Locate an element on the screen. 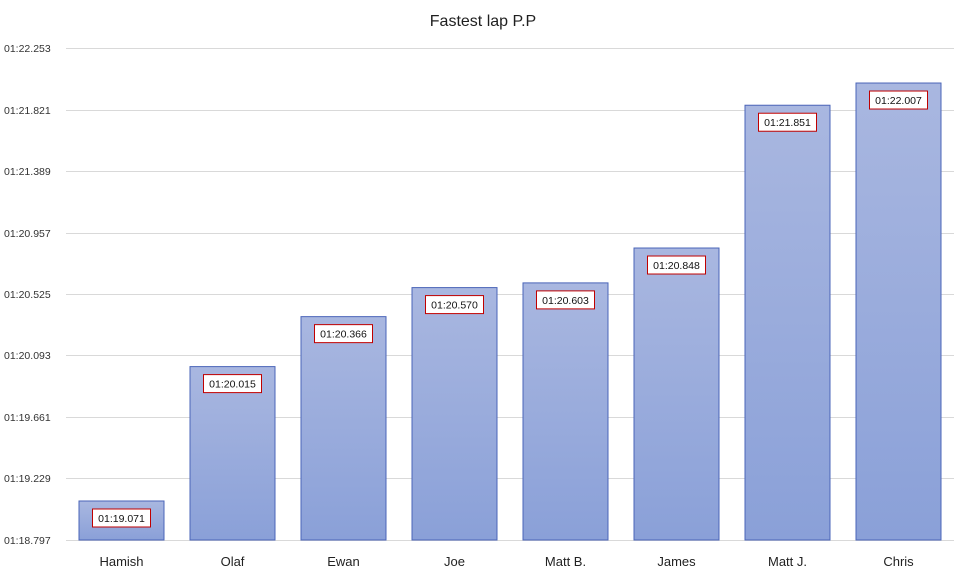  y-tick-label: 01:19.229 is located at coordinates (27, 479).